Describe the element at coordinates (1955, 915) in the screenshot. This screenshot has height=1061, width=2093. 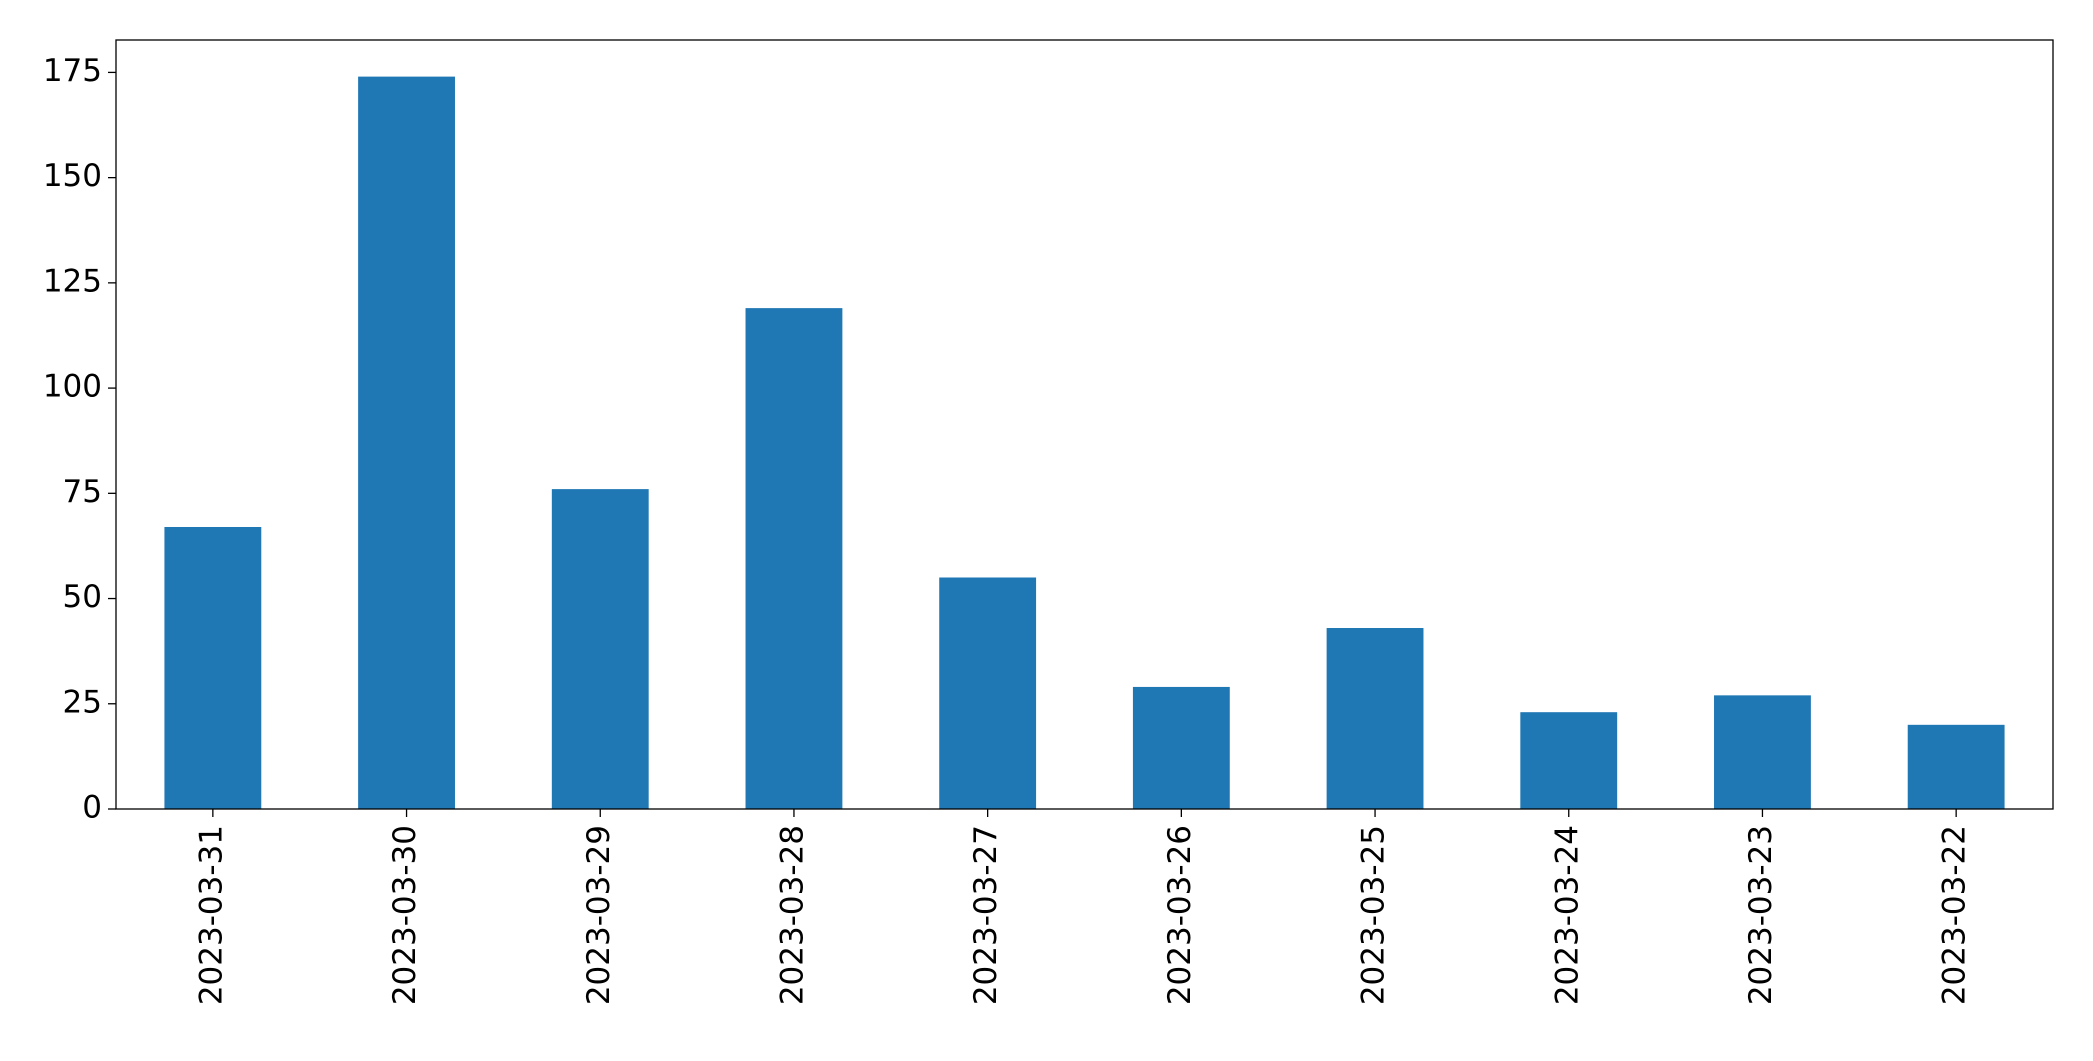
I see `x-tick-label: 2023-03-22` at that location.